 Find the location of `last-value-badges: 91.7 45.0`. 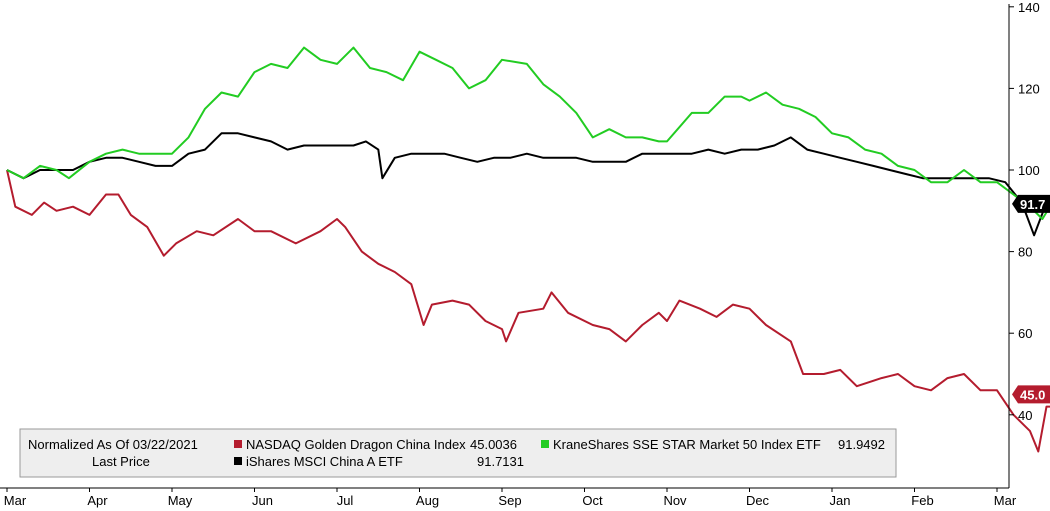

last-value-badges: 91.7 45.0 is located at coordinates (1031, 299).